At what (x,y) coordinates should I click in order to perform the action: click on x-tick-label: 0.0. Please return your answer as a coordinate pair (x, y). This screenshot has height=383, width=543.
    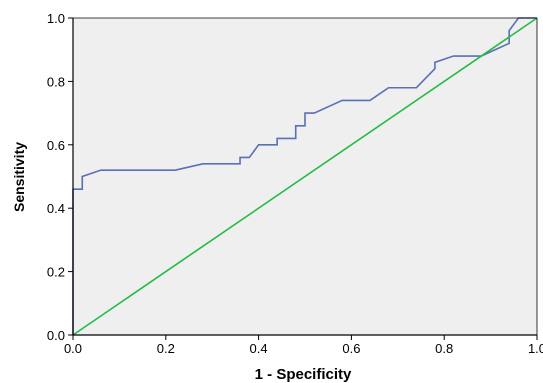
    Looking at the image, I should click on (73, 348).